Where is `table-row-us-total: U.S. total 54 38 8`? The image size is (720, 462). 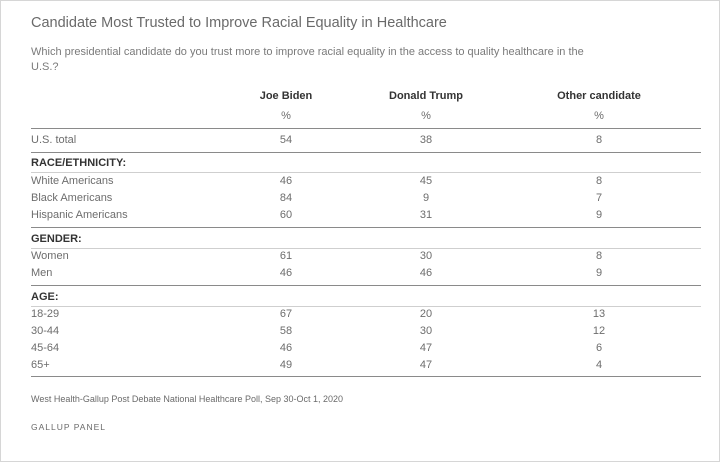 table-row-us-total: U.S. total 54 38 8 is located at coordinates (366, 140).